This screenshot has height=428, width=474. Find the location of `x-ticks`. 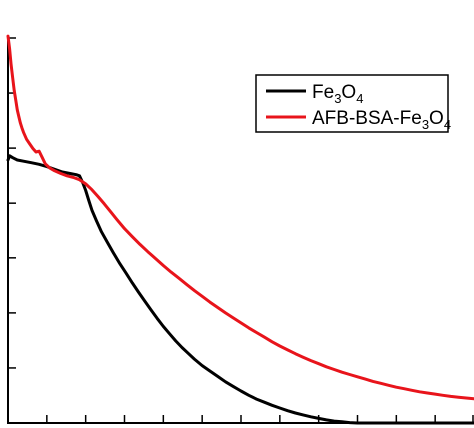

x-ticks is located at coordinates (240, 419).